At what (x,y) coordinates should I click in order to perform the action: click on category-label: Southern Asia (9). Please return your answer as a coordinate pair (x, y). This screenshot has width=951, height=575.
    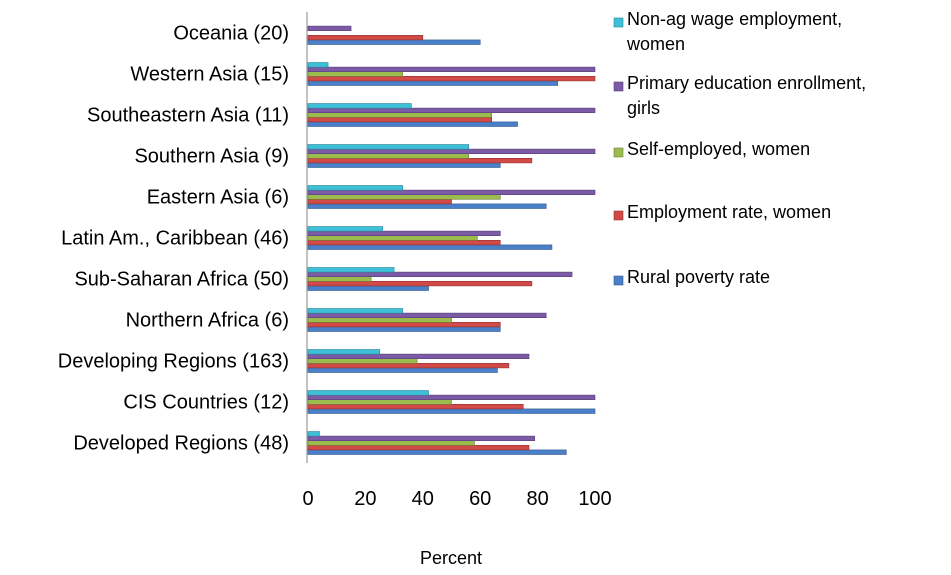
    Looking at the image, I should click on (211, 157).